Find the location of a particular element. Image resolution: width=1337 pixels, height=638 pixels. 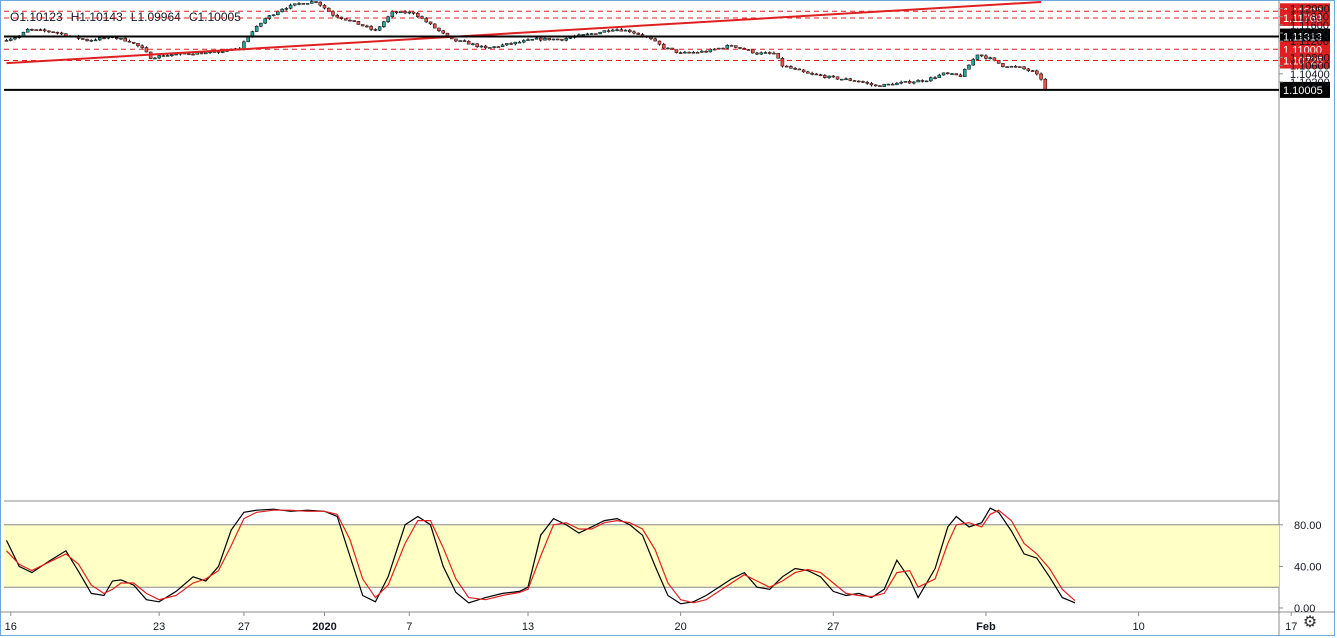

time-tick-label: 27 is located at coordinates (244, 627).